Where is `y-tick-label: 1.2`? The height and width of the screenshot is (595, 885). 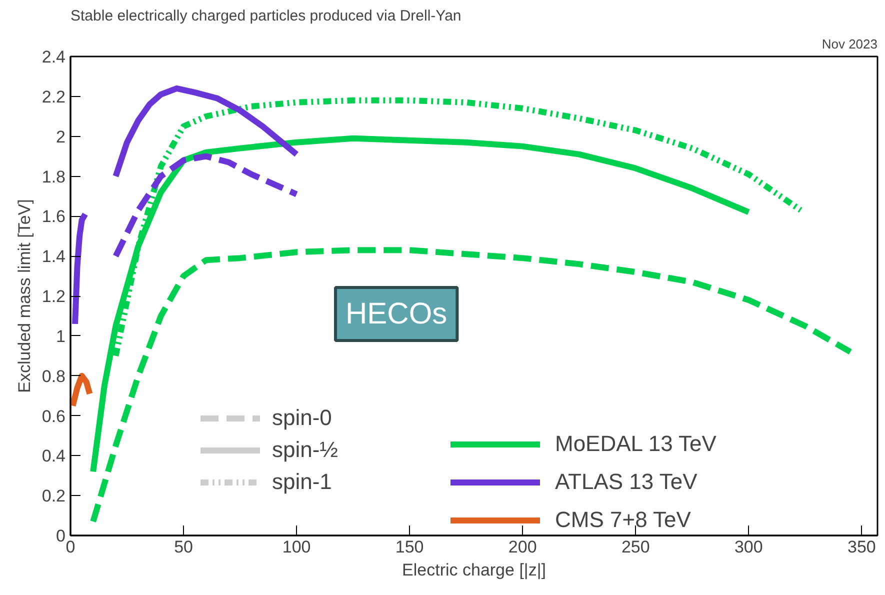
y-tick-label: 1.2 is located at coordinates (54, 296).